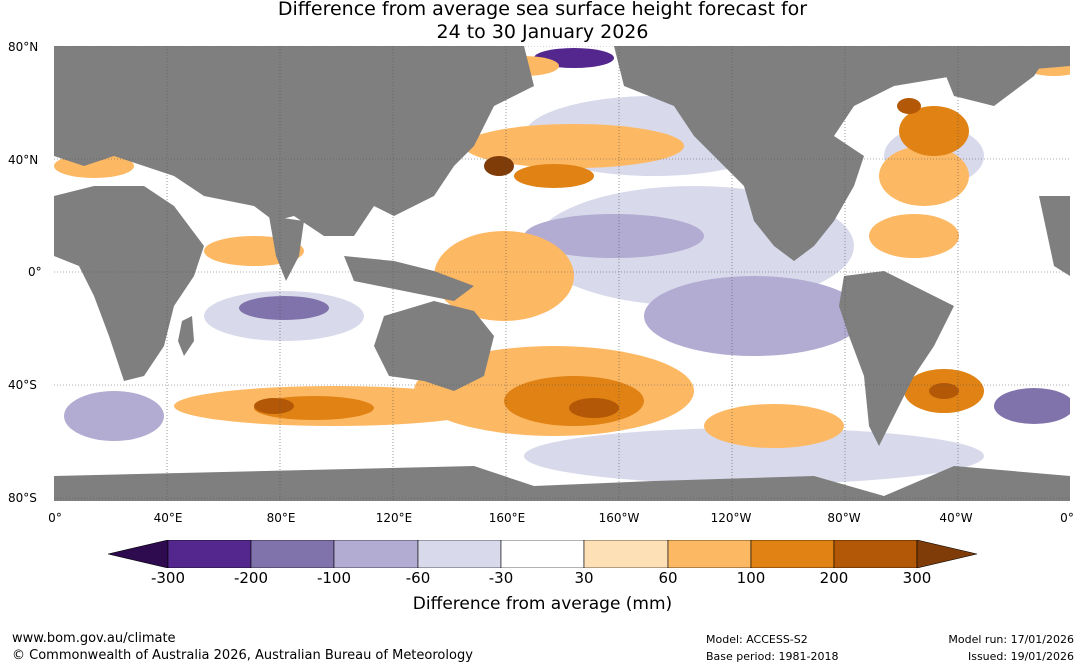 The height and width of the screenshot is (667, 1085). I want to click on footer-model-run: Model run: 17/01/2026, so click(1011, 639).